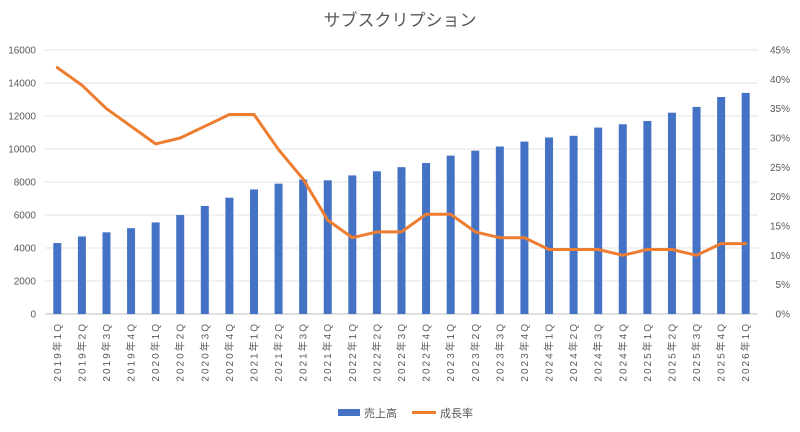 The image size is (800, 432). Describe the element at coordinates (204, 352) in the screenshot. I see `category-label: 2020年3Q` at that location.